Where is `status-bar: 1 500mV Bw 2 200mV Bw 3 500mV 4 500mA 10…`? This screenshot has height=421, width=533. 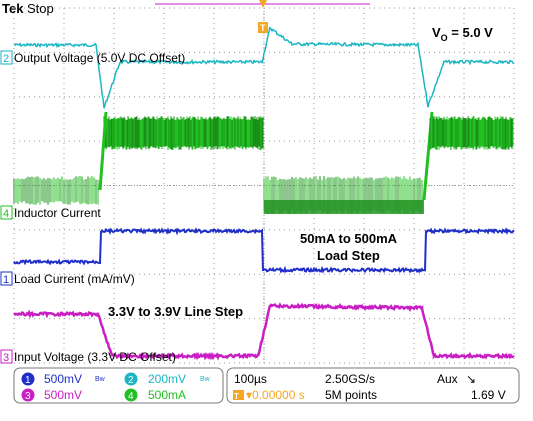
status-bar: 1 500mV Bw 2 200mV Bw 3 500mV 4 500mA 10… is located at coordinates (266, 385).